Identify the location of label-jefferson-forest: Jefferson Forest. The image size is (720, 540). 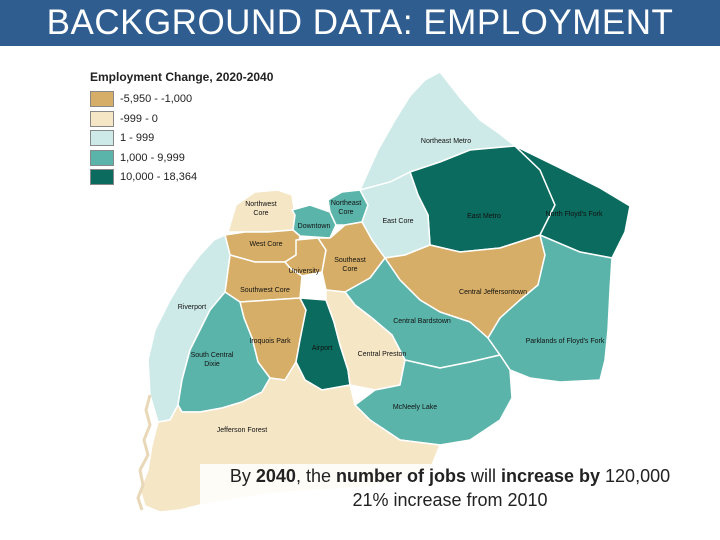
(242, 430).